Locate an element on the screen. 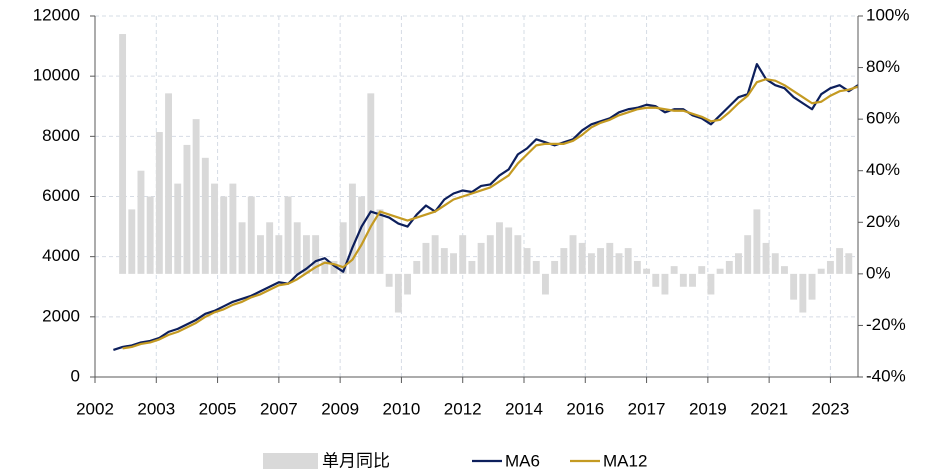  y-tick-label: 2000 is located at coordinates (61, 315).